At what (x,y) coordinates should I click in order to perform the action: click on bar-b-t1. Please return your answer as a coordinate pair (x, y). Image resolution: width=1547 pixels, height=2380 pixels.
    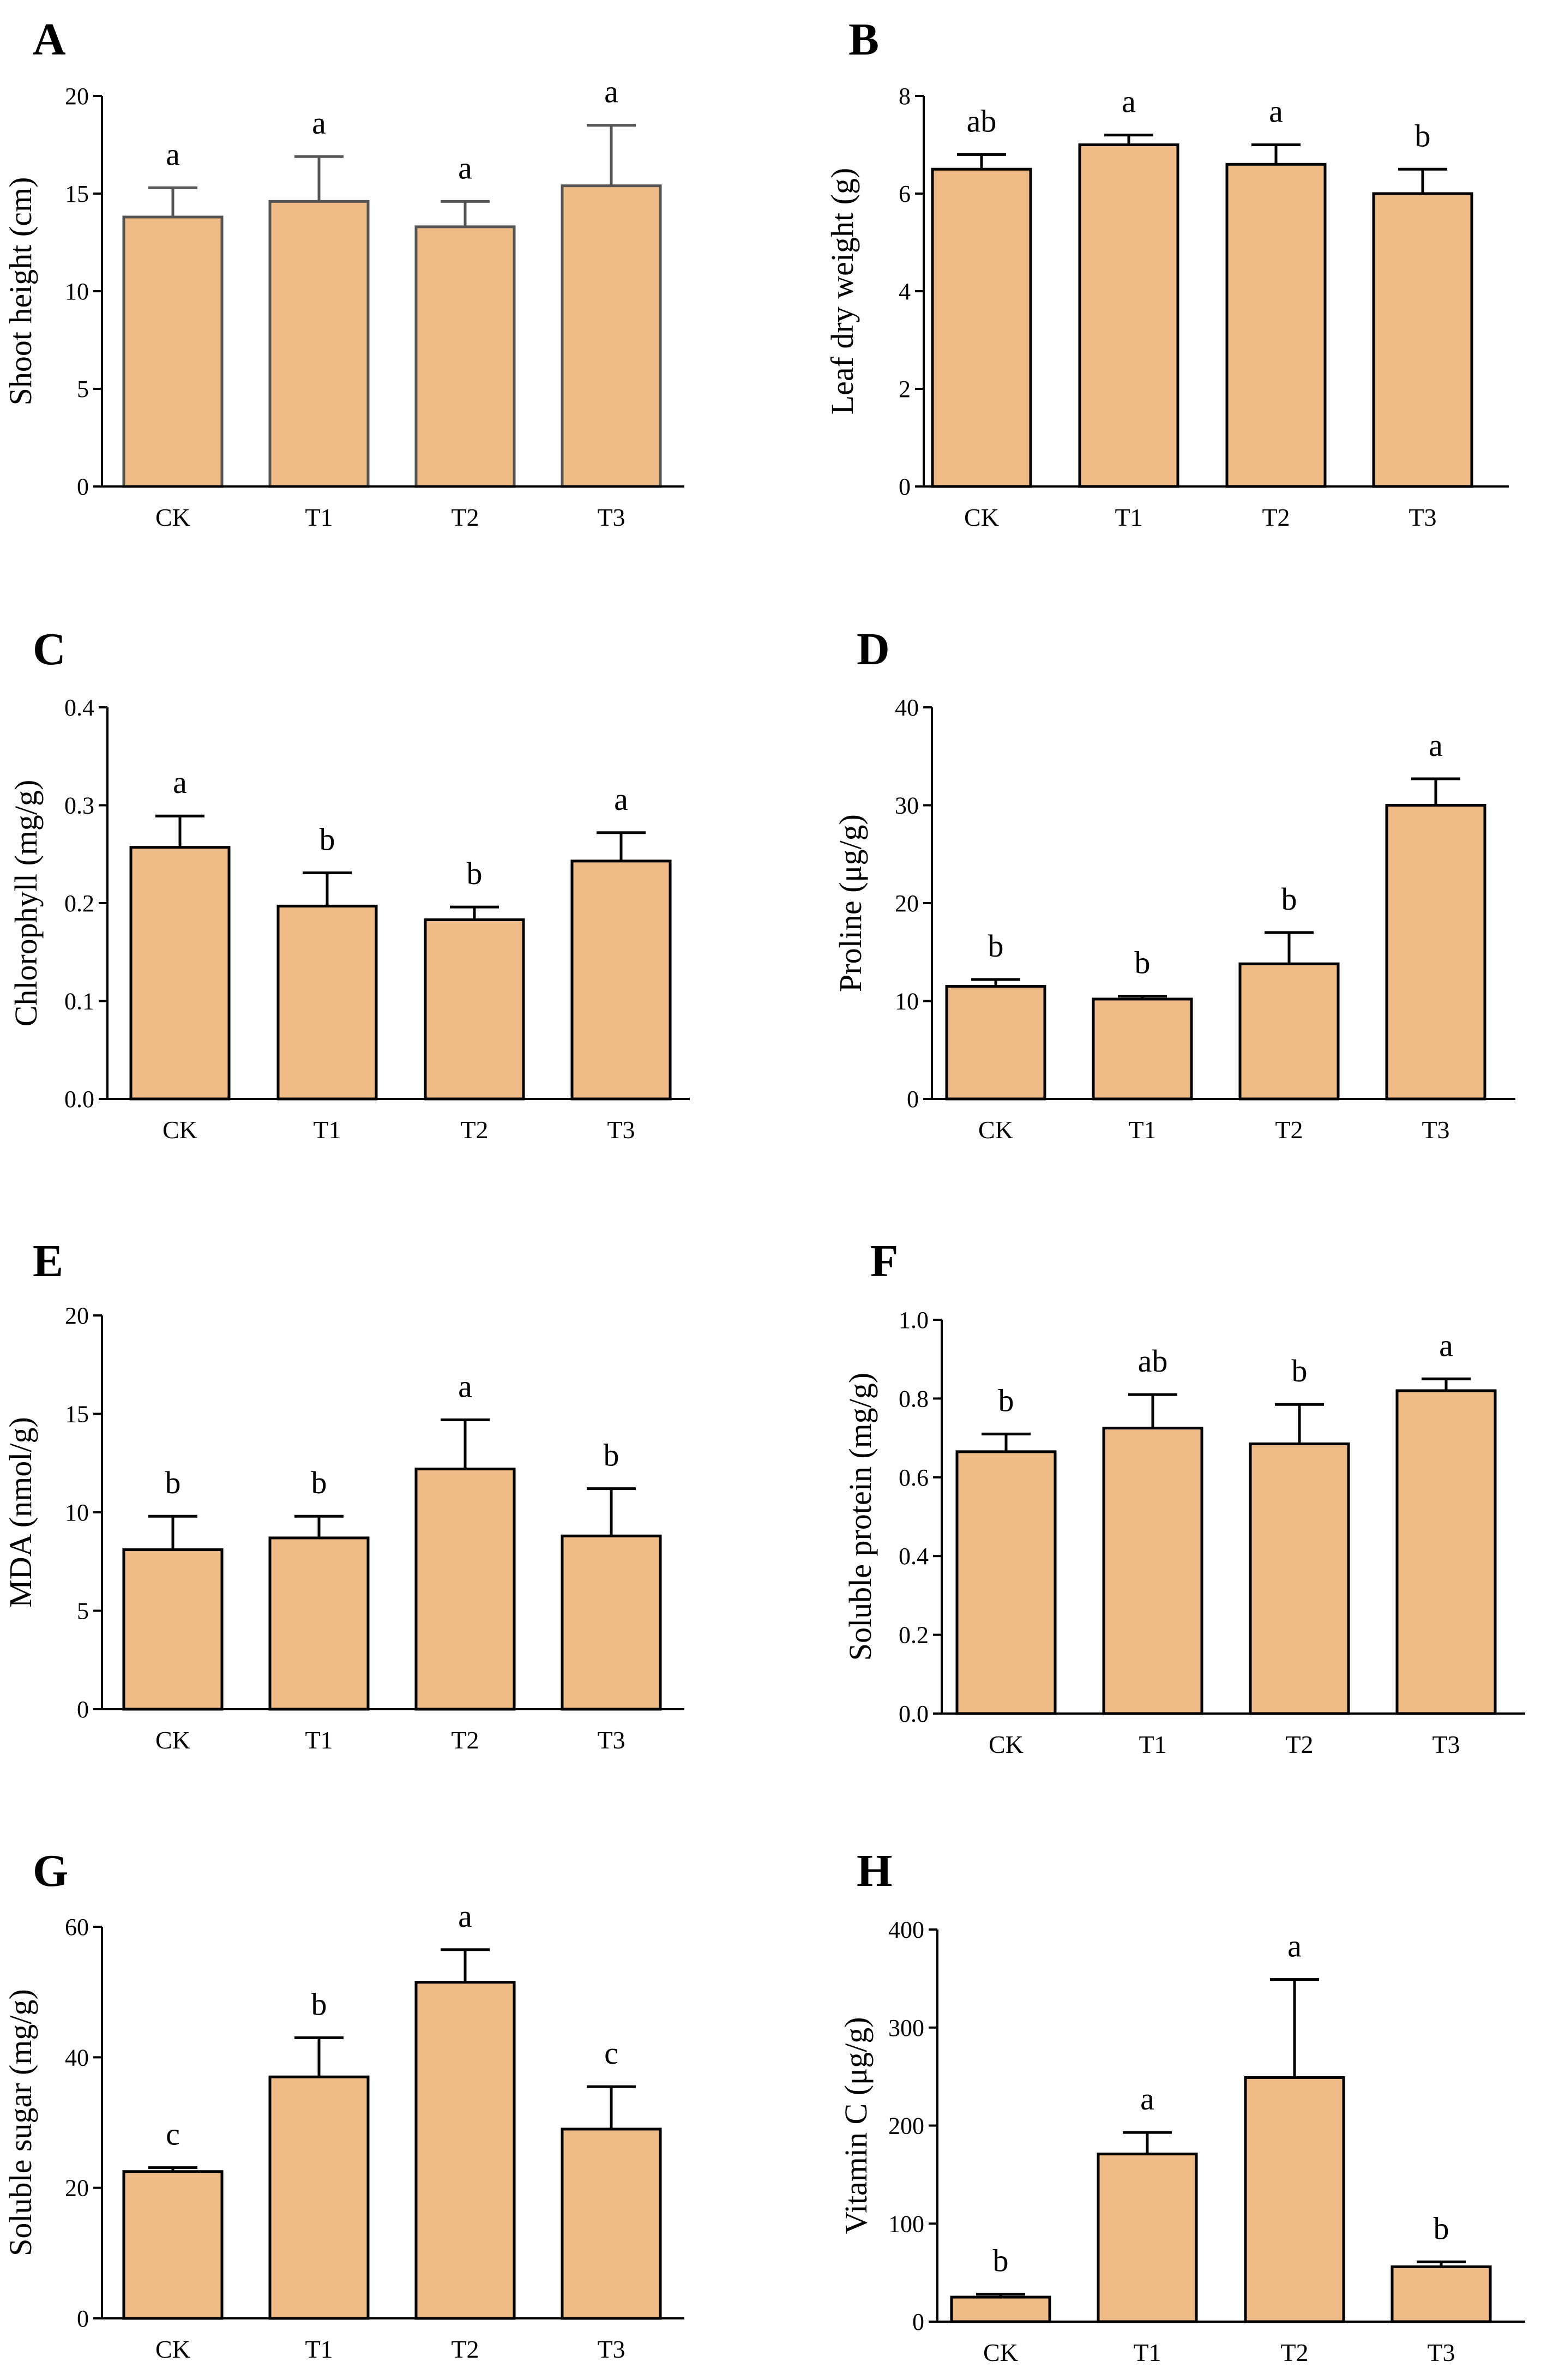
    Looking at the image, I should click on (1128, 315).